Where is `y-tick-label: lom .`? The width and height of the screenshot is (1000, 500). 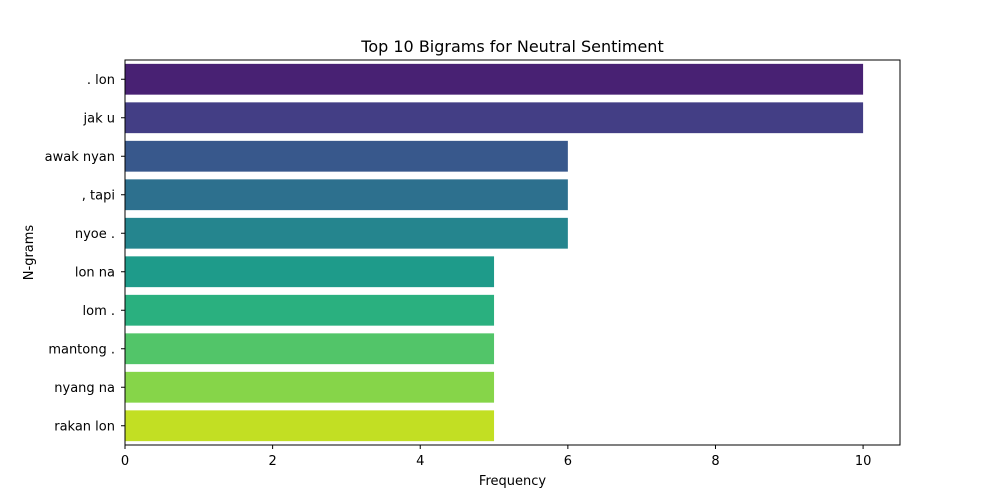
y-tick-label: lom . is located at coordinates (99, 311).